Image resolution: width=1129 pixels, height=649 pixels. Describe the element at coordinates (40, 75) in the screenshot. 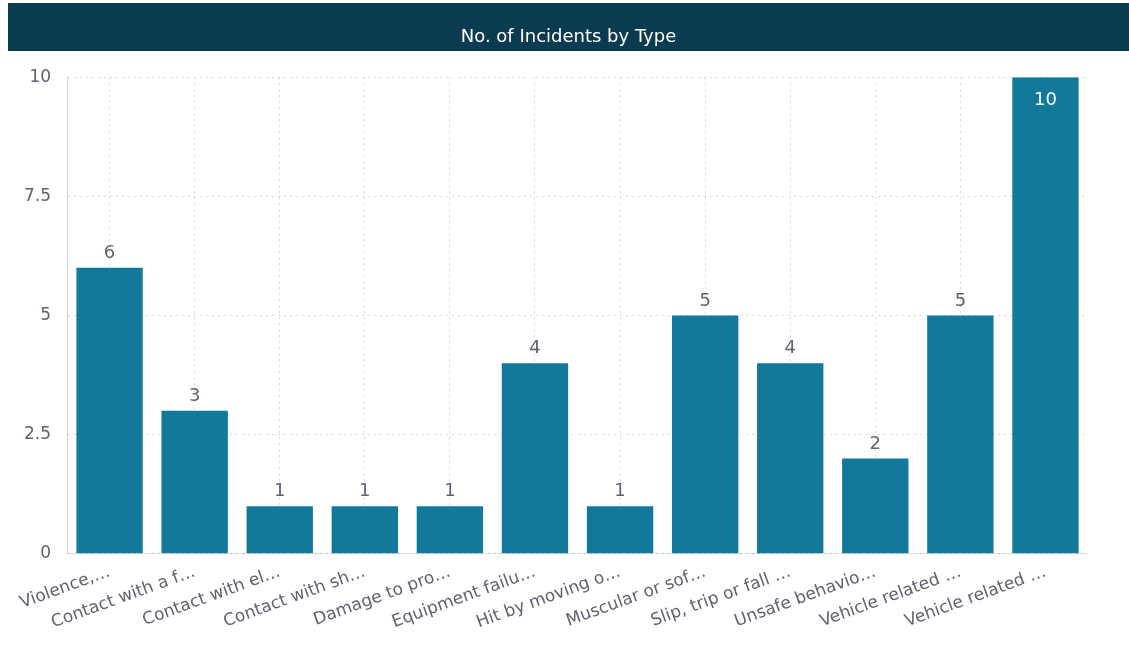

I see `y-tick-label: 10` at that location.